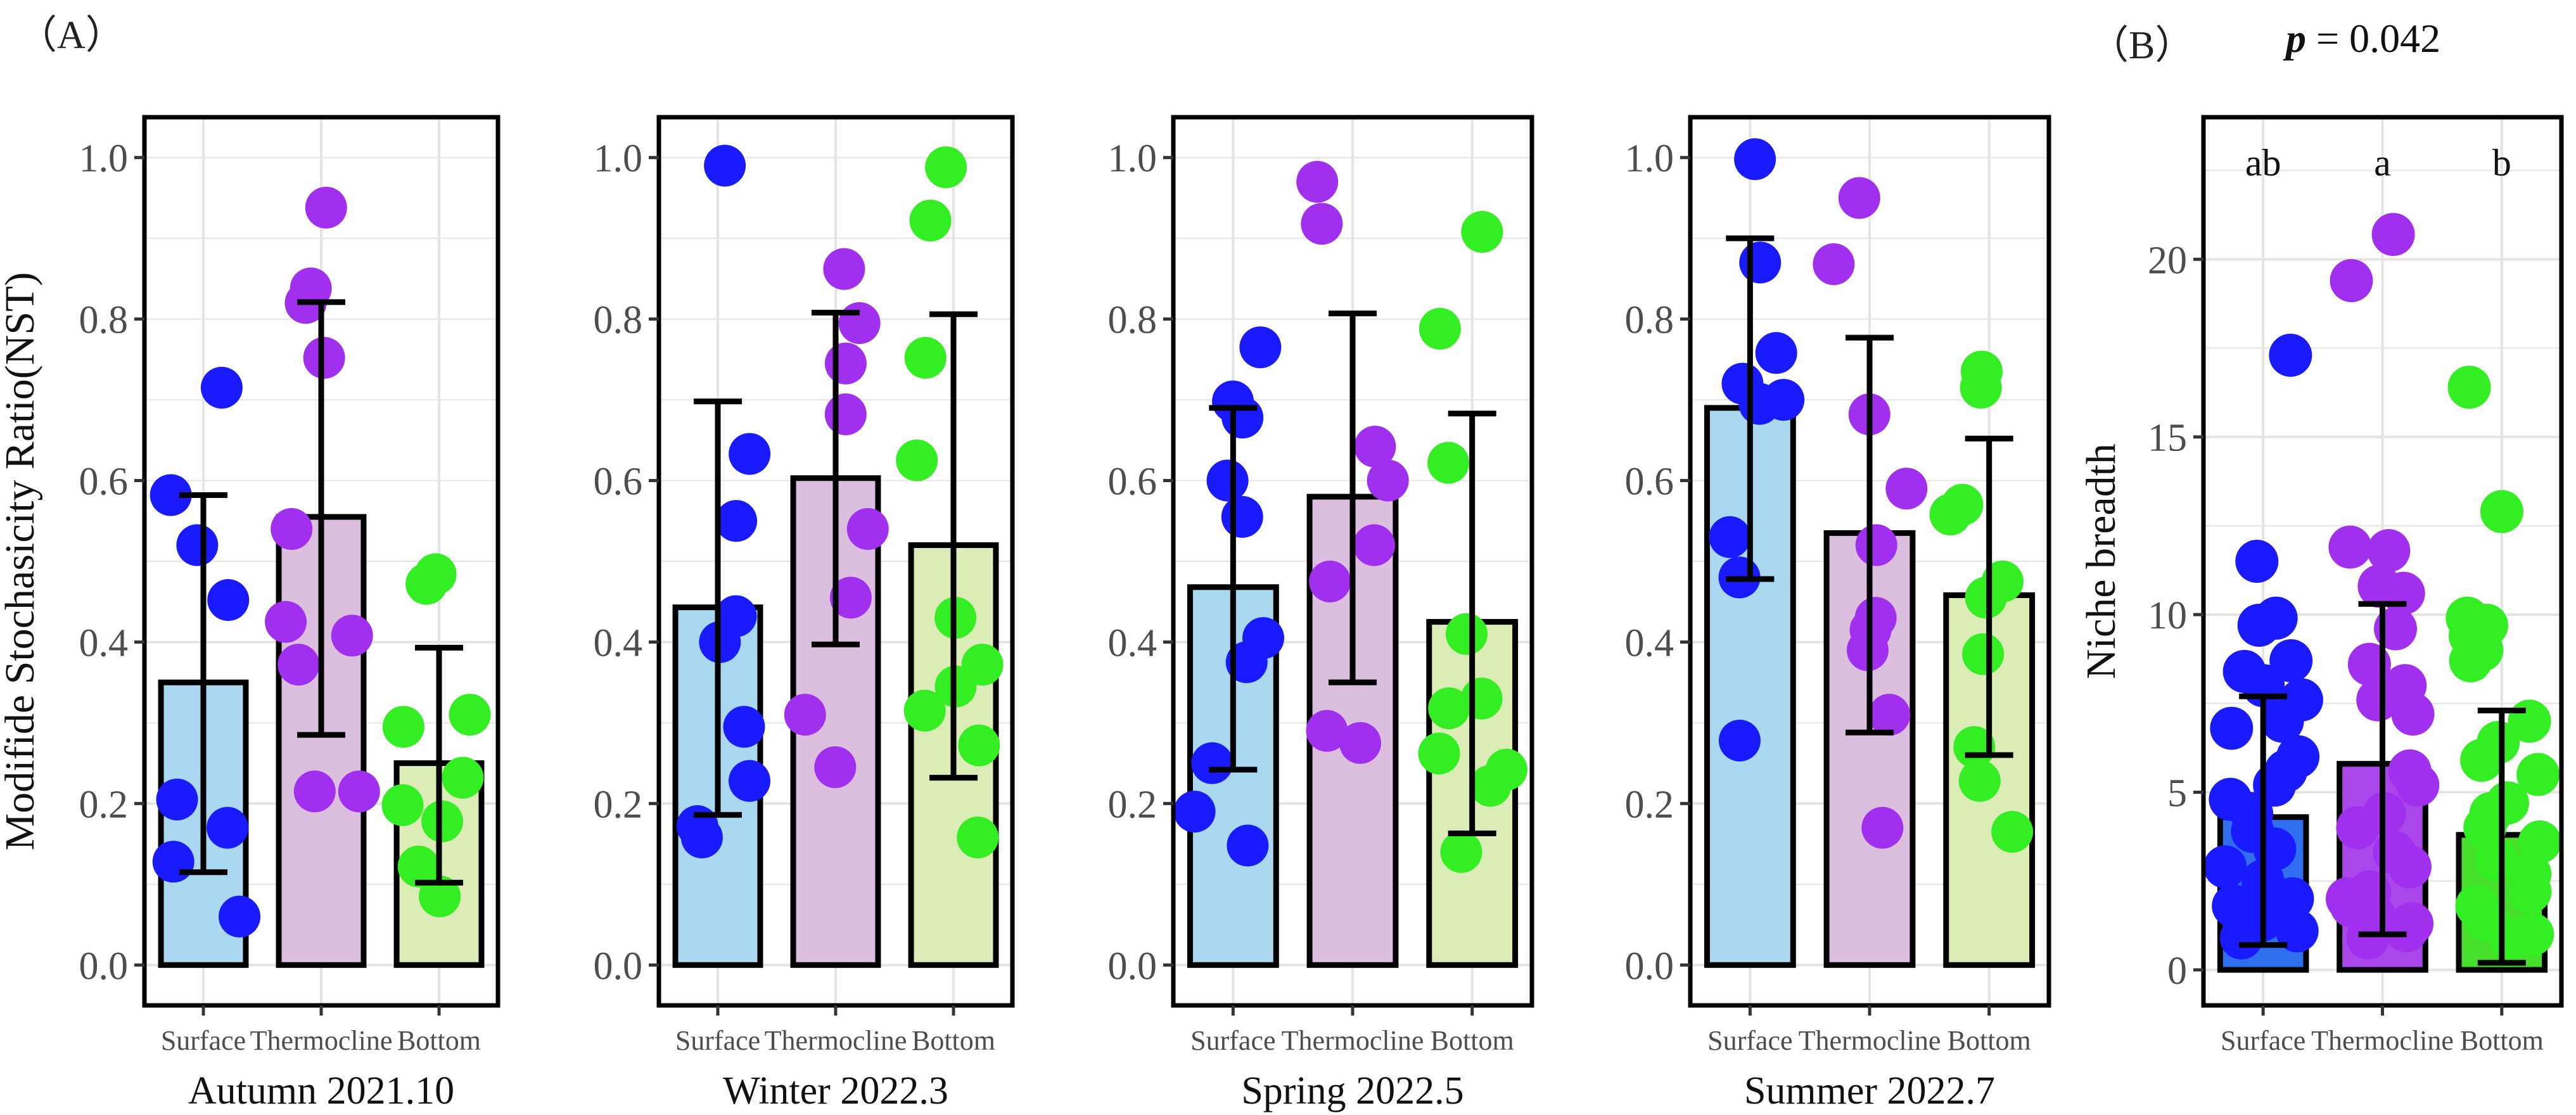 This screenshot has width=2576, height=1115. What do you see at coordinates (2382, 163) in the screenshot?
I see `significance-letter: a` at bounding box center [2382, 163].